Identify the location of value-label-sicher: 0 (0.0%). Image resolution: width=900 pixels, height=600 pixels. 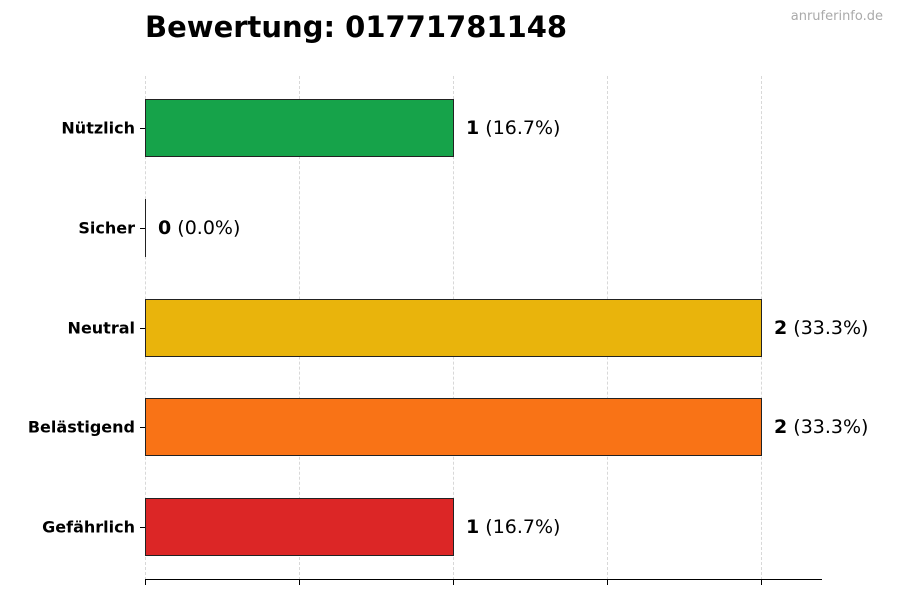
(199, 228).